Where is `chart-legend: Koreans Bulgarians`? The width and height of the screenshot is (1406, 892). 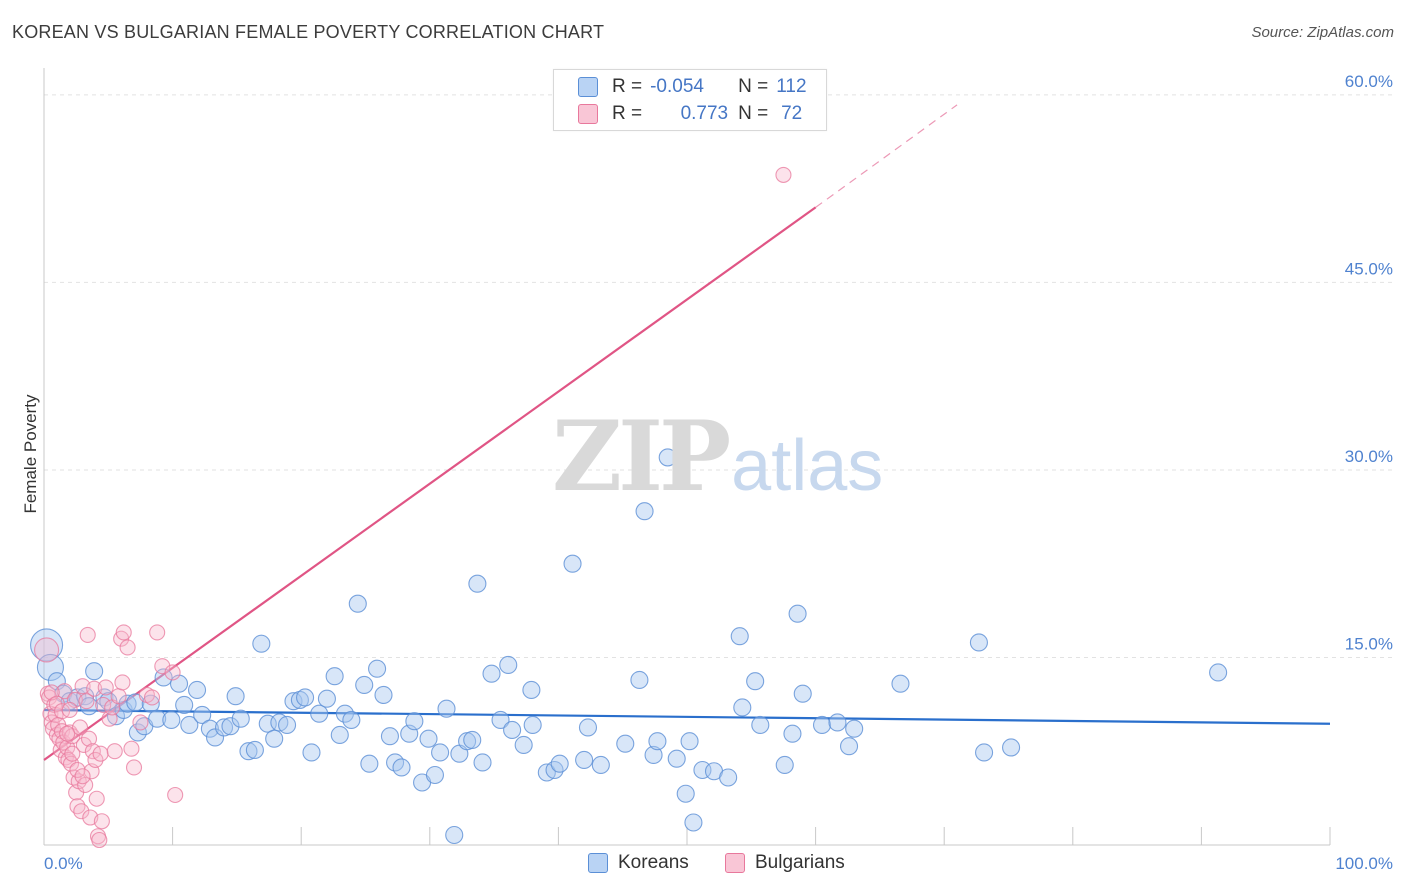
chart-legend: Koreans Bulgarians is located at coordinates (703, 865).